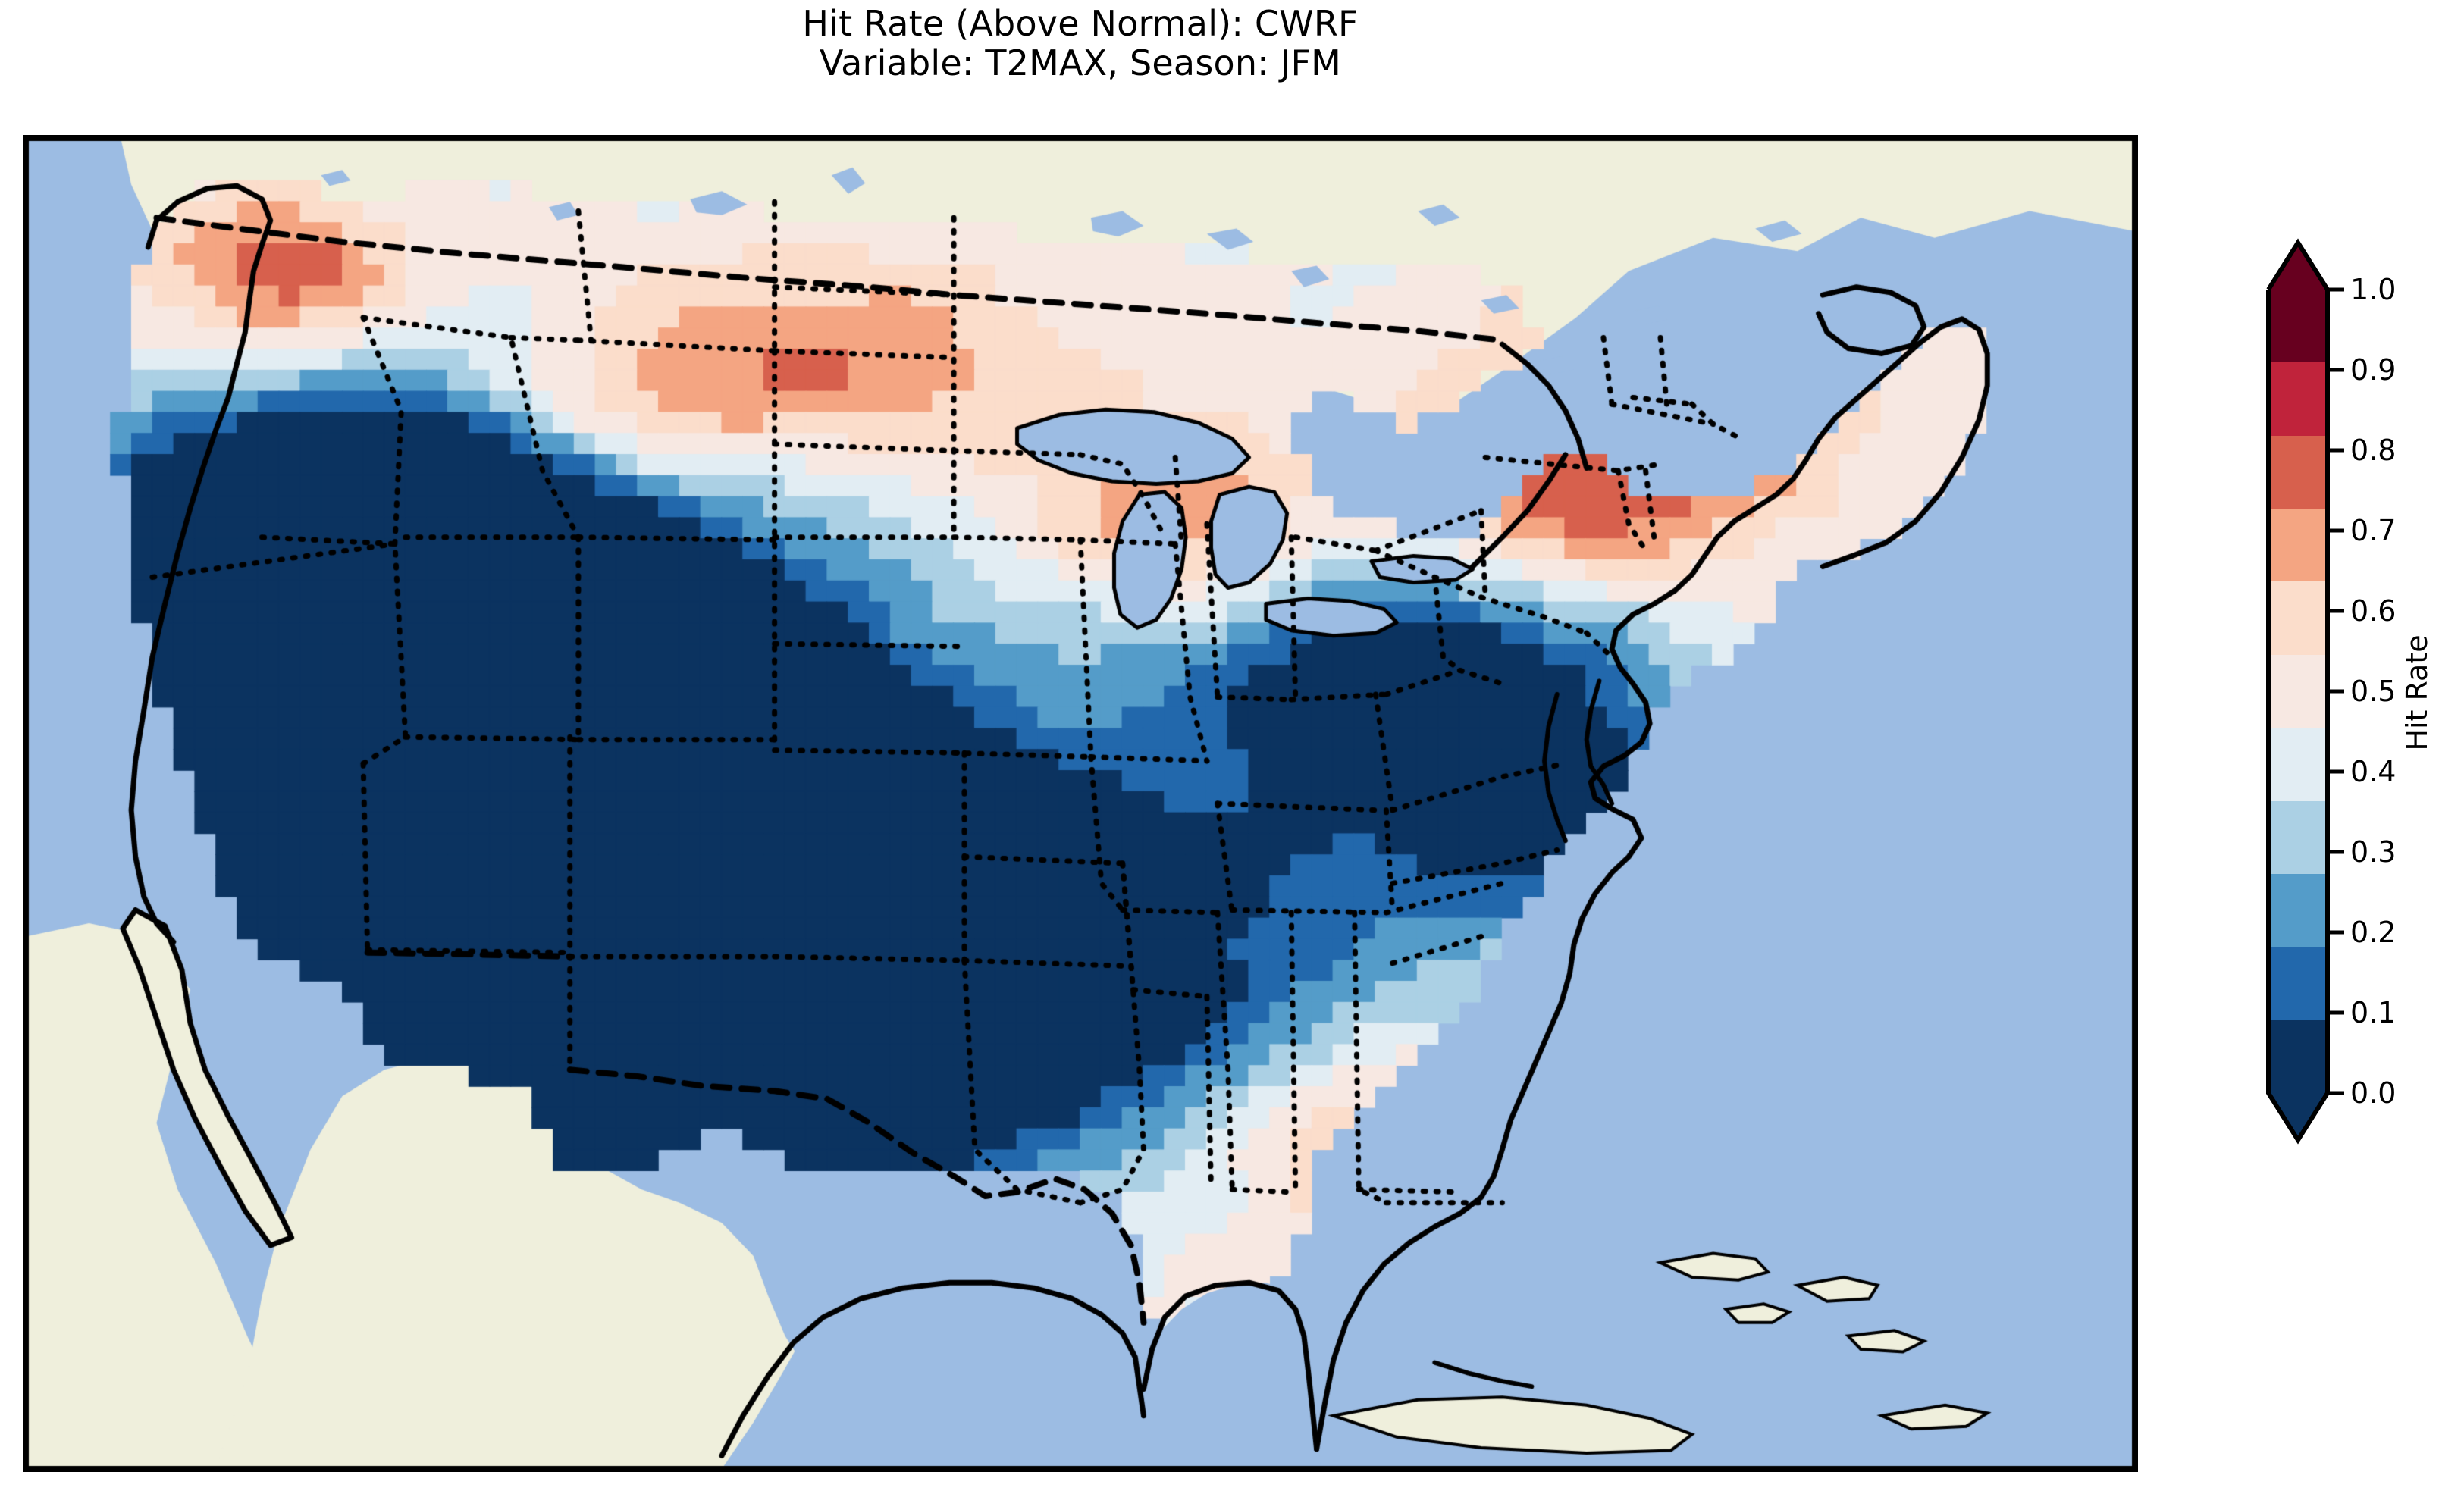  I want to click on colorbar-axis-label: Hit Rate, so click(2417, 692).